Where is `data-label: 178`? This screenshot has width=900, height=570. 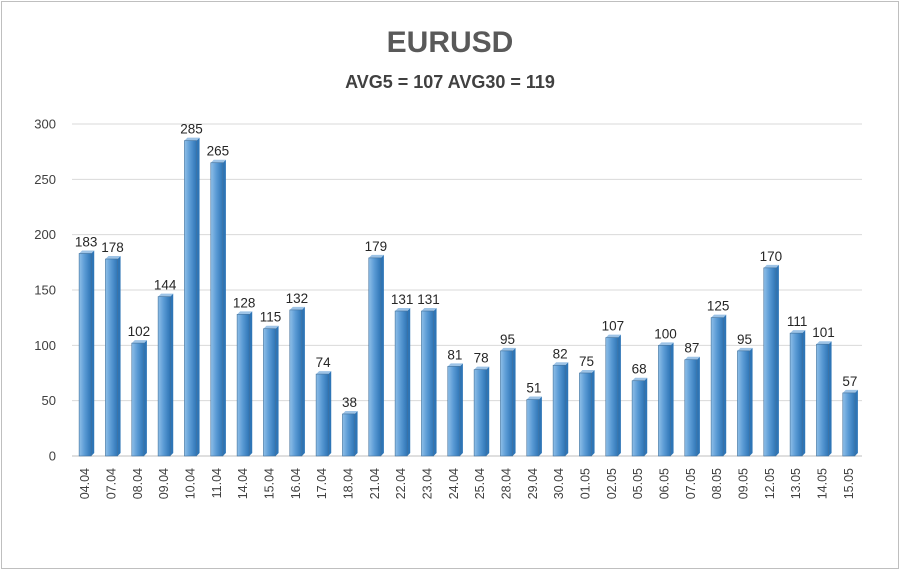
data-label: 178 is located at coordinates (112, 247).